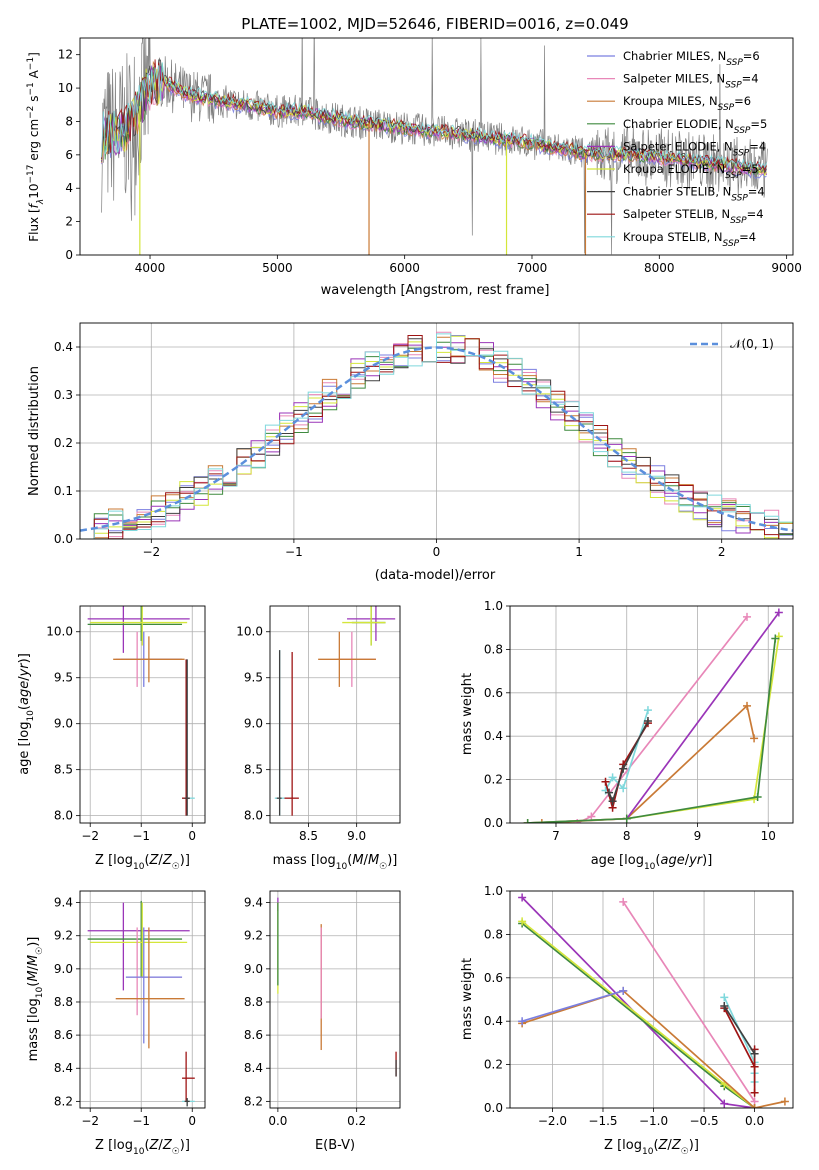 The height and width of the screenshot is (1170, 819). I want to click on tick-label-x: 8.5, so click(308, 836).